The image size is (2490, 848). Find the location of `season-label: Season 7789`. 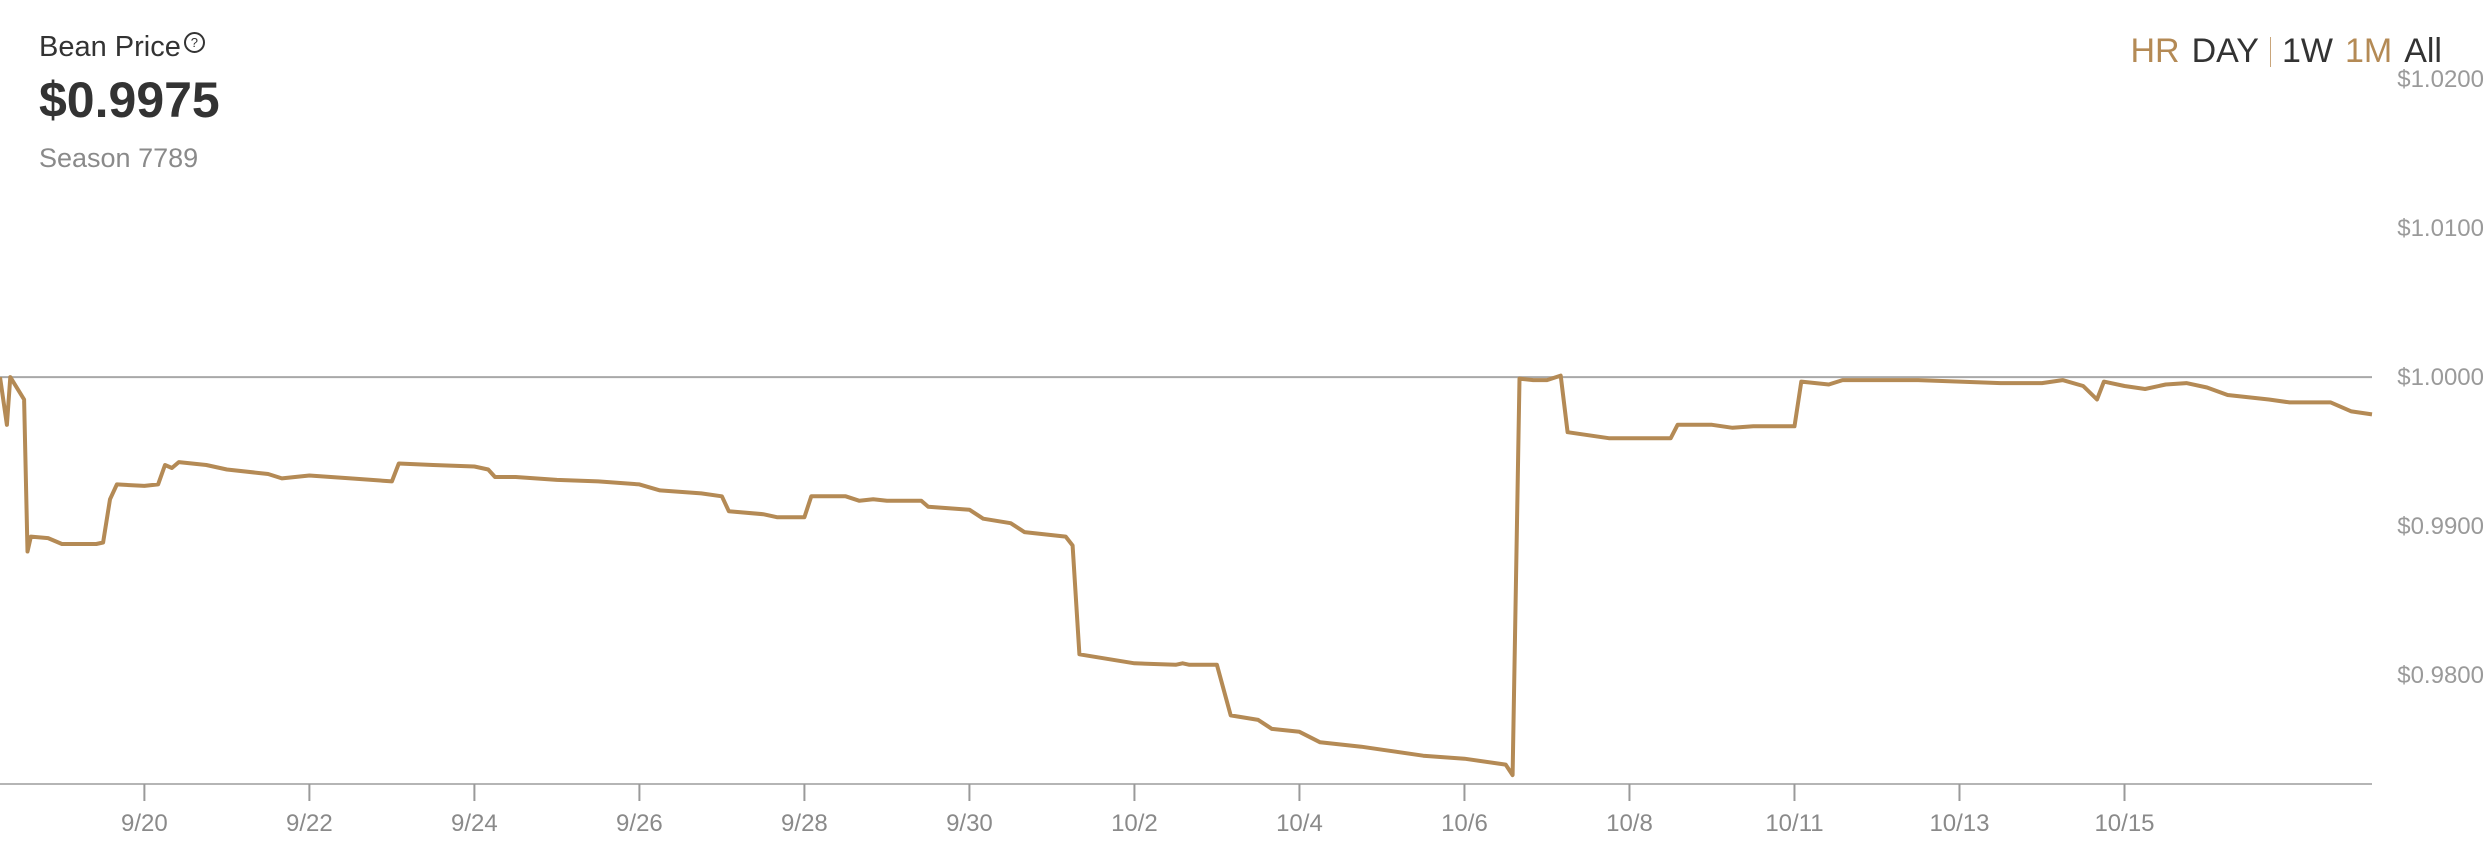

season-label: Season 7789 is located at coordinates (129, 158).